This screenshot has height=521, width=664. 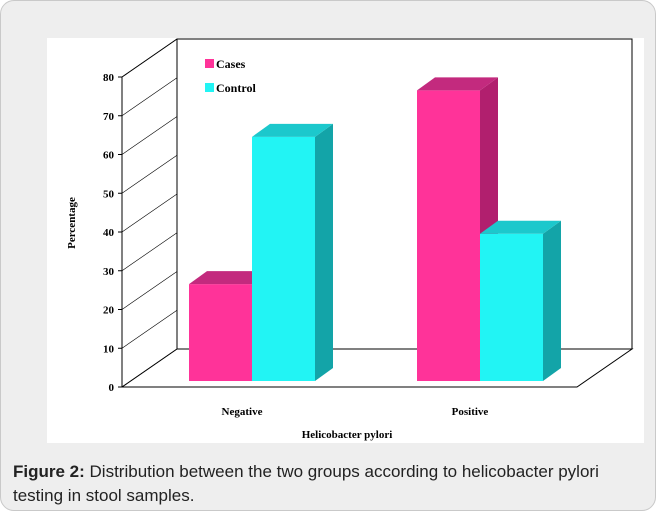 What do you see at coordinates (109, 117) in the screenshot?
I see `y-tick-label: 70` at bounding box center [109, 117].